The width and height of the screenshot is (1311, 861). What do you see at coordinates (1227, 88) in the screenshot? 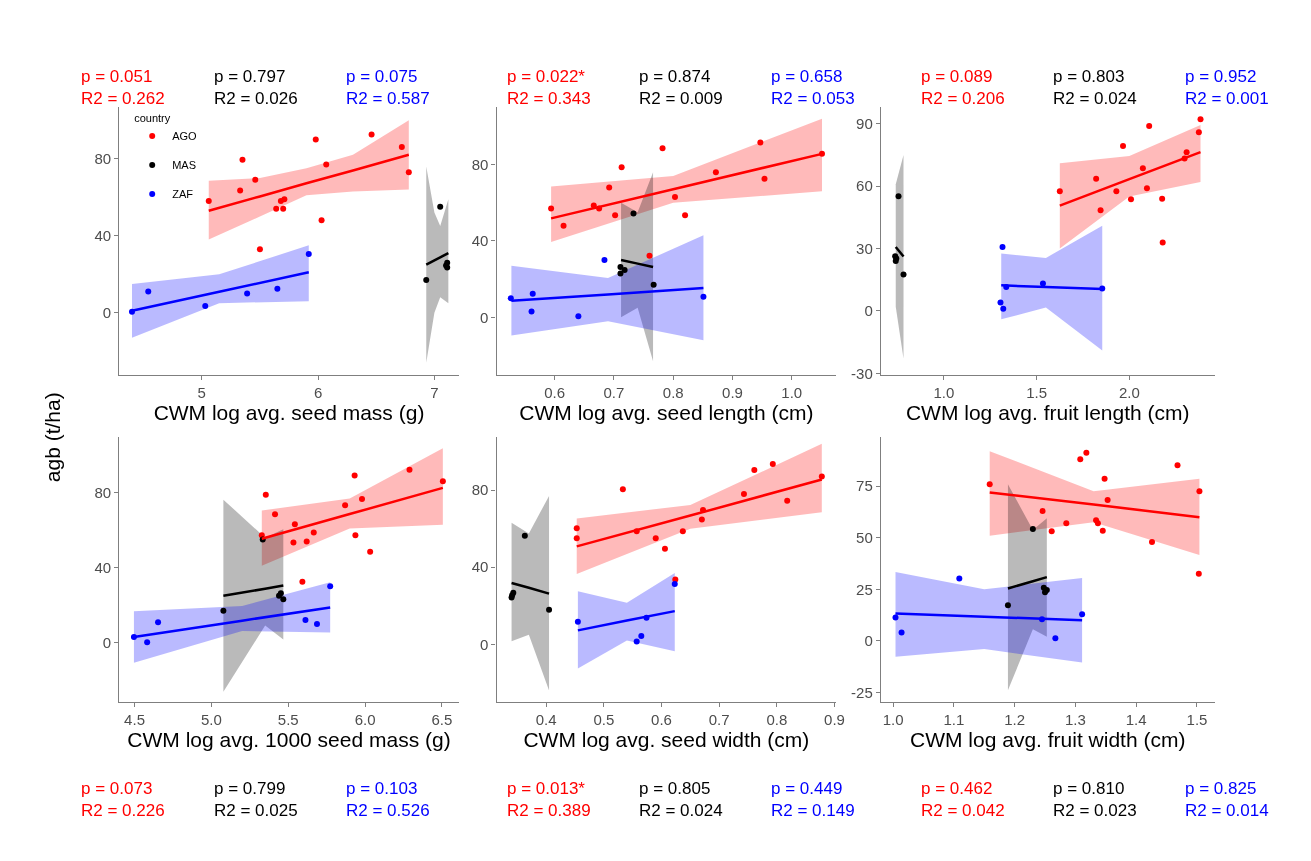
I see `annotation: p = 0.952 R2 = 0.001` at bounding box center [1227, 88].